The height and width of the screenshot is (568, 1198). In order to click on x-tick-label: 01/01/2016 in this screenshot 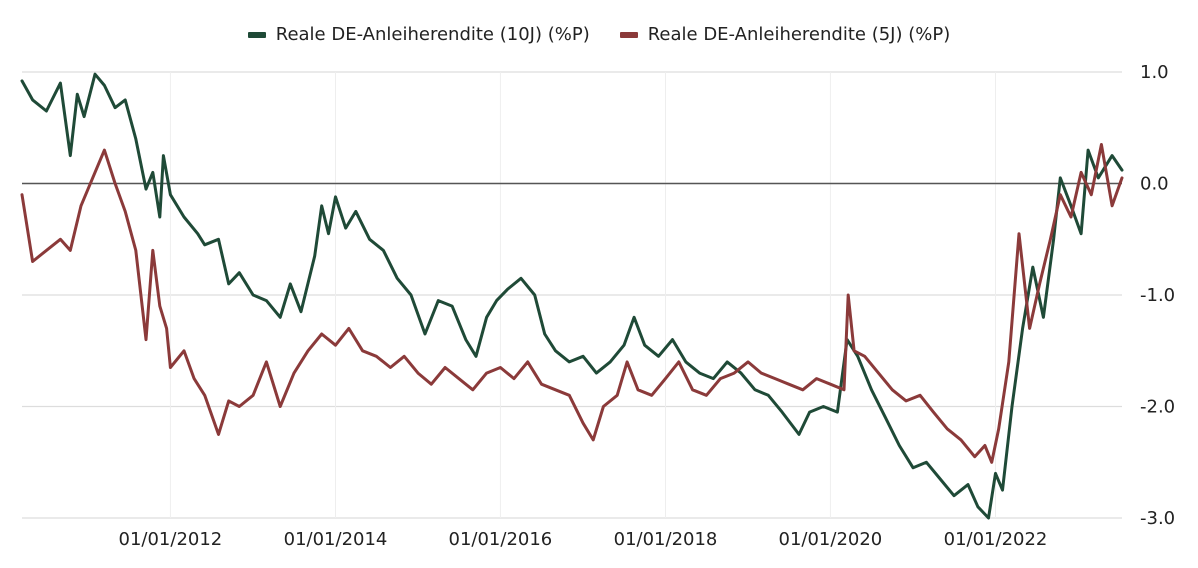, I will do `click(501, 539)`.